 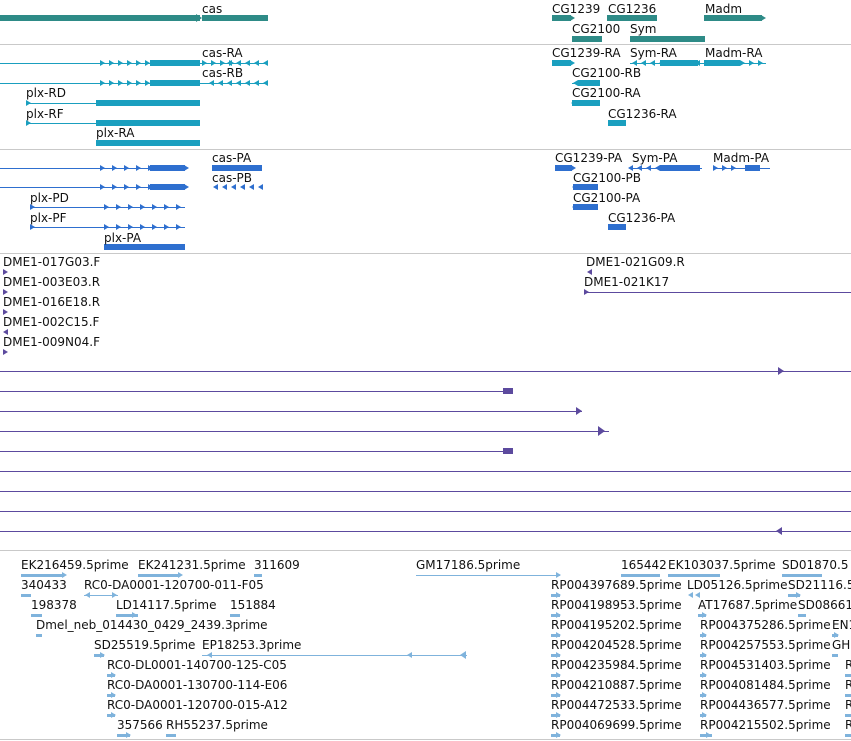 What do you see at coordinates (576, 9) in the screenshot?
I see `gene-label: CG1239` at bounding box center [576, 9].